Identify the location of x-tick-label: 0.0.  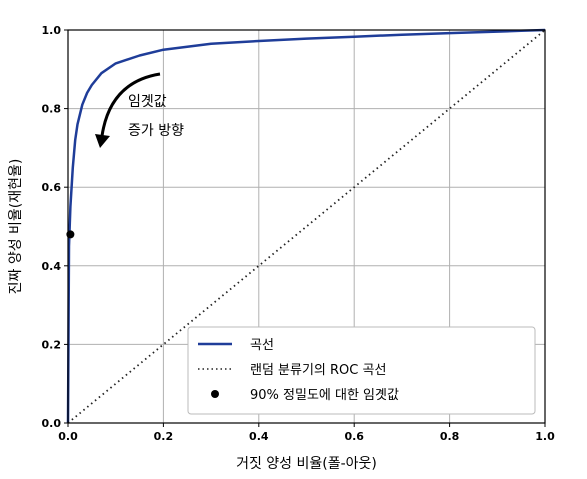
(68, 436).